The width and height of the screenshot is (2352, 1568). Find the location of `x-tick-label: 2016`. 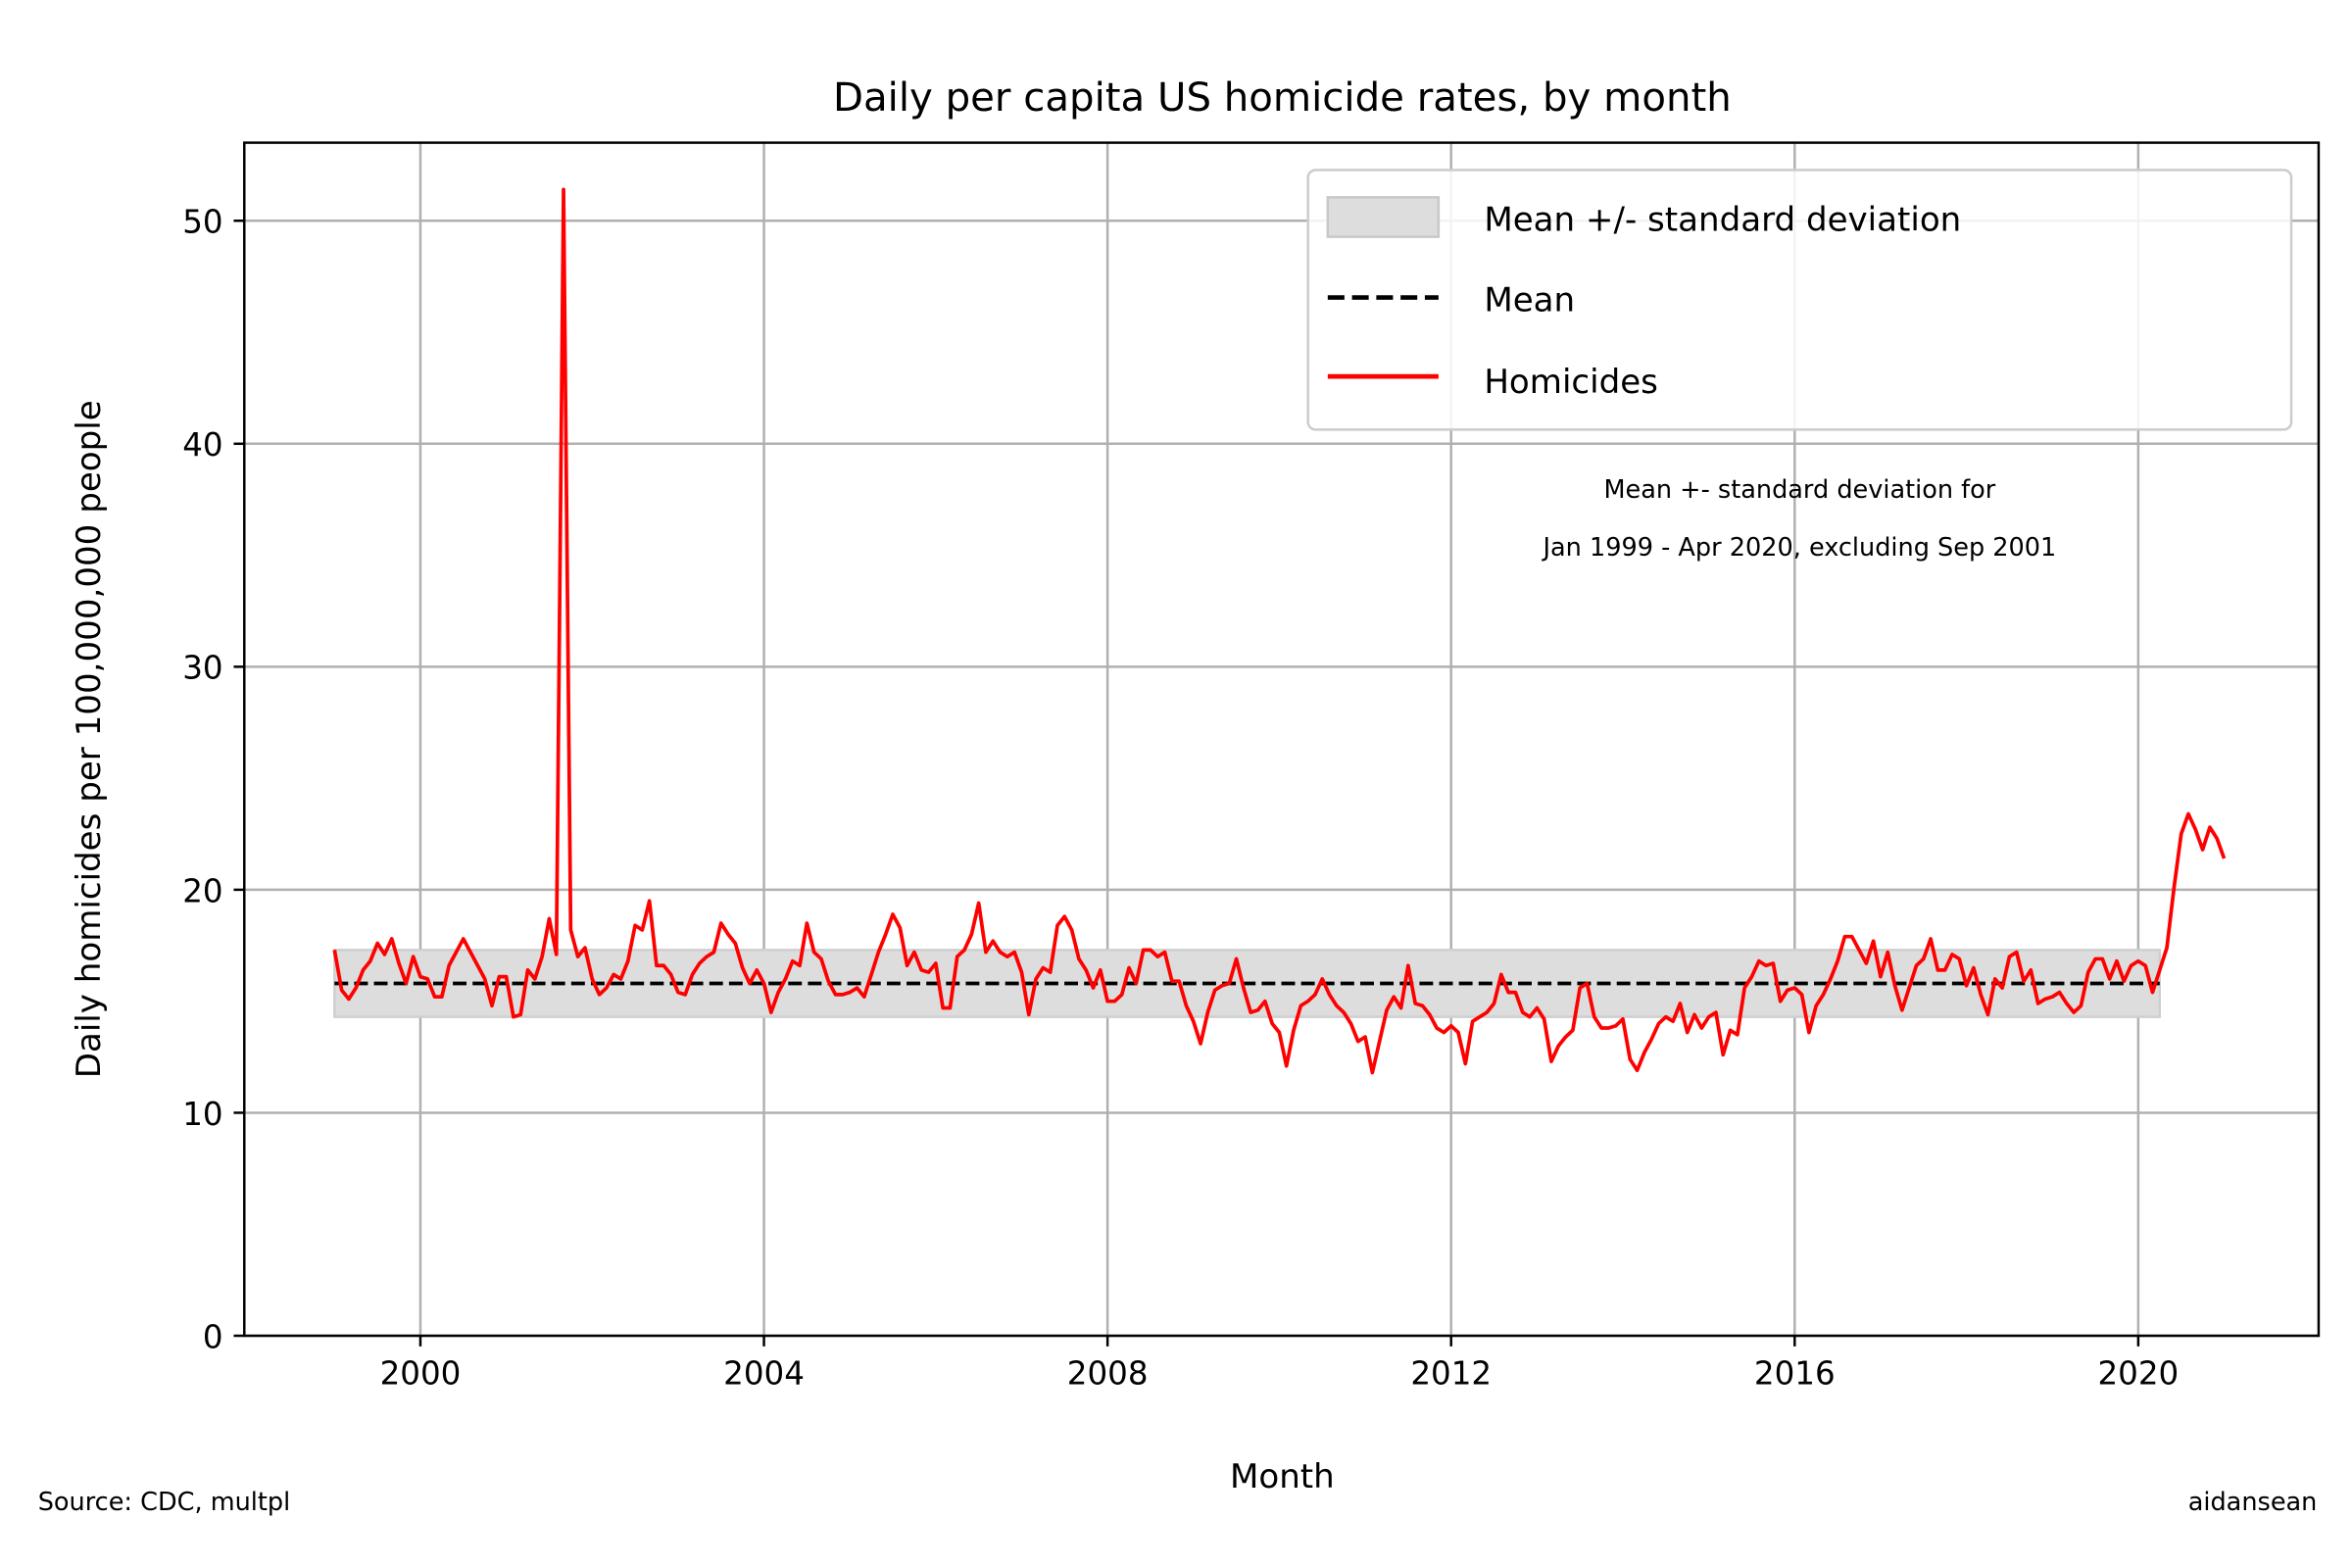

x-tick-label: 2016 is located at coordinates (1795, 1374).